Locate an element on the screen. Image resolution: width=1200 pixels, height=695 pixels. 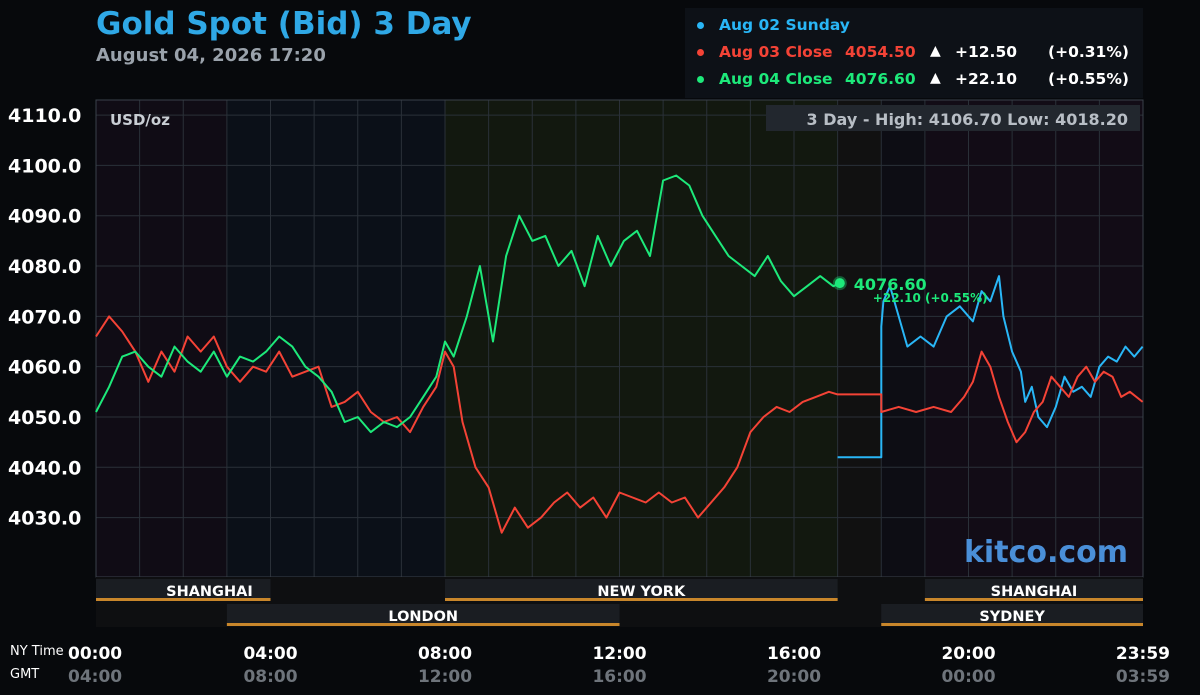
legend-value-aug04: 4076.60 is located at coordinates (880, 79).